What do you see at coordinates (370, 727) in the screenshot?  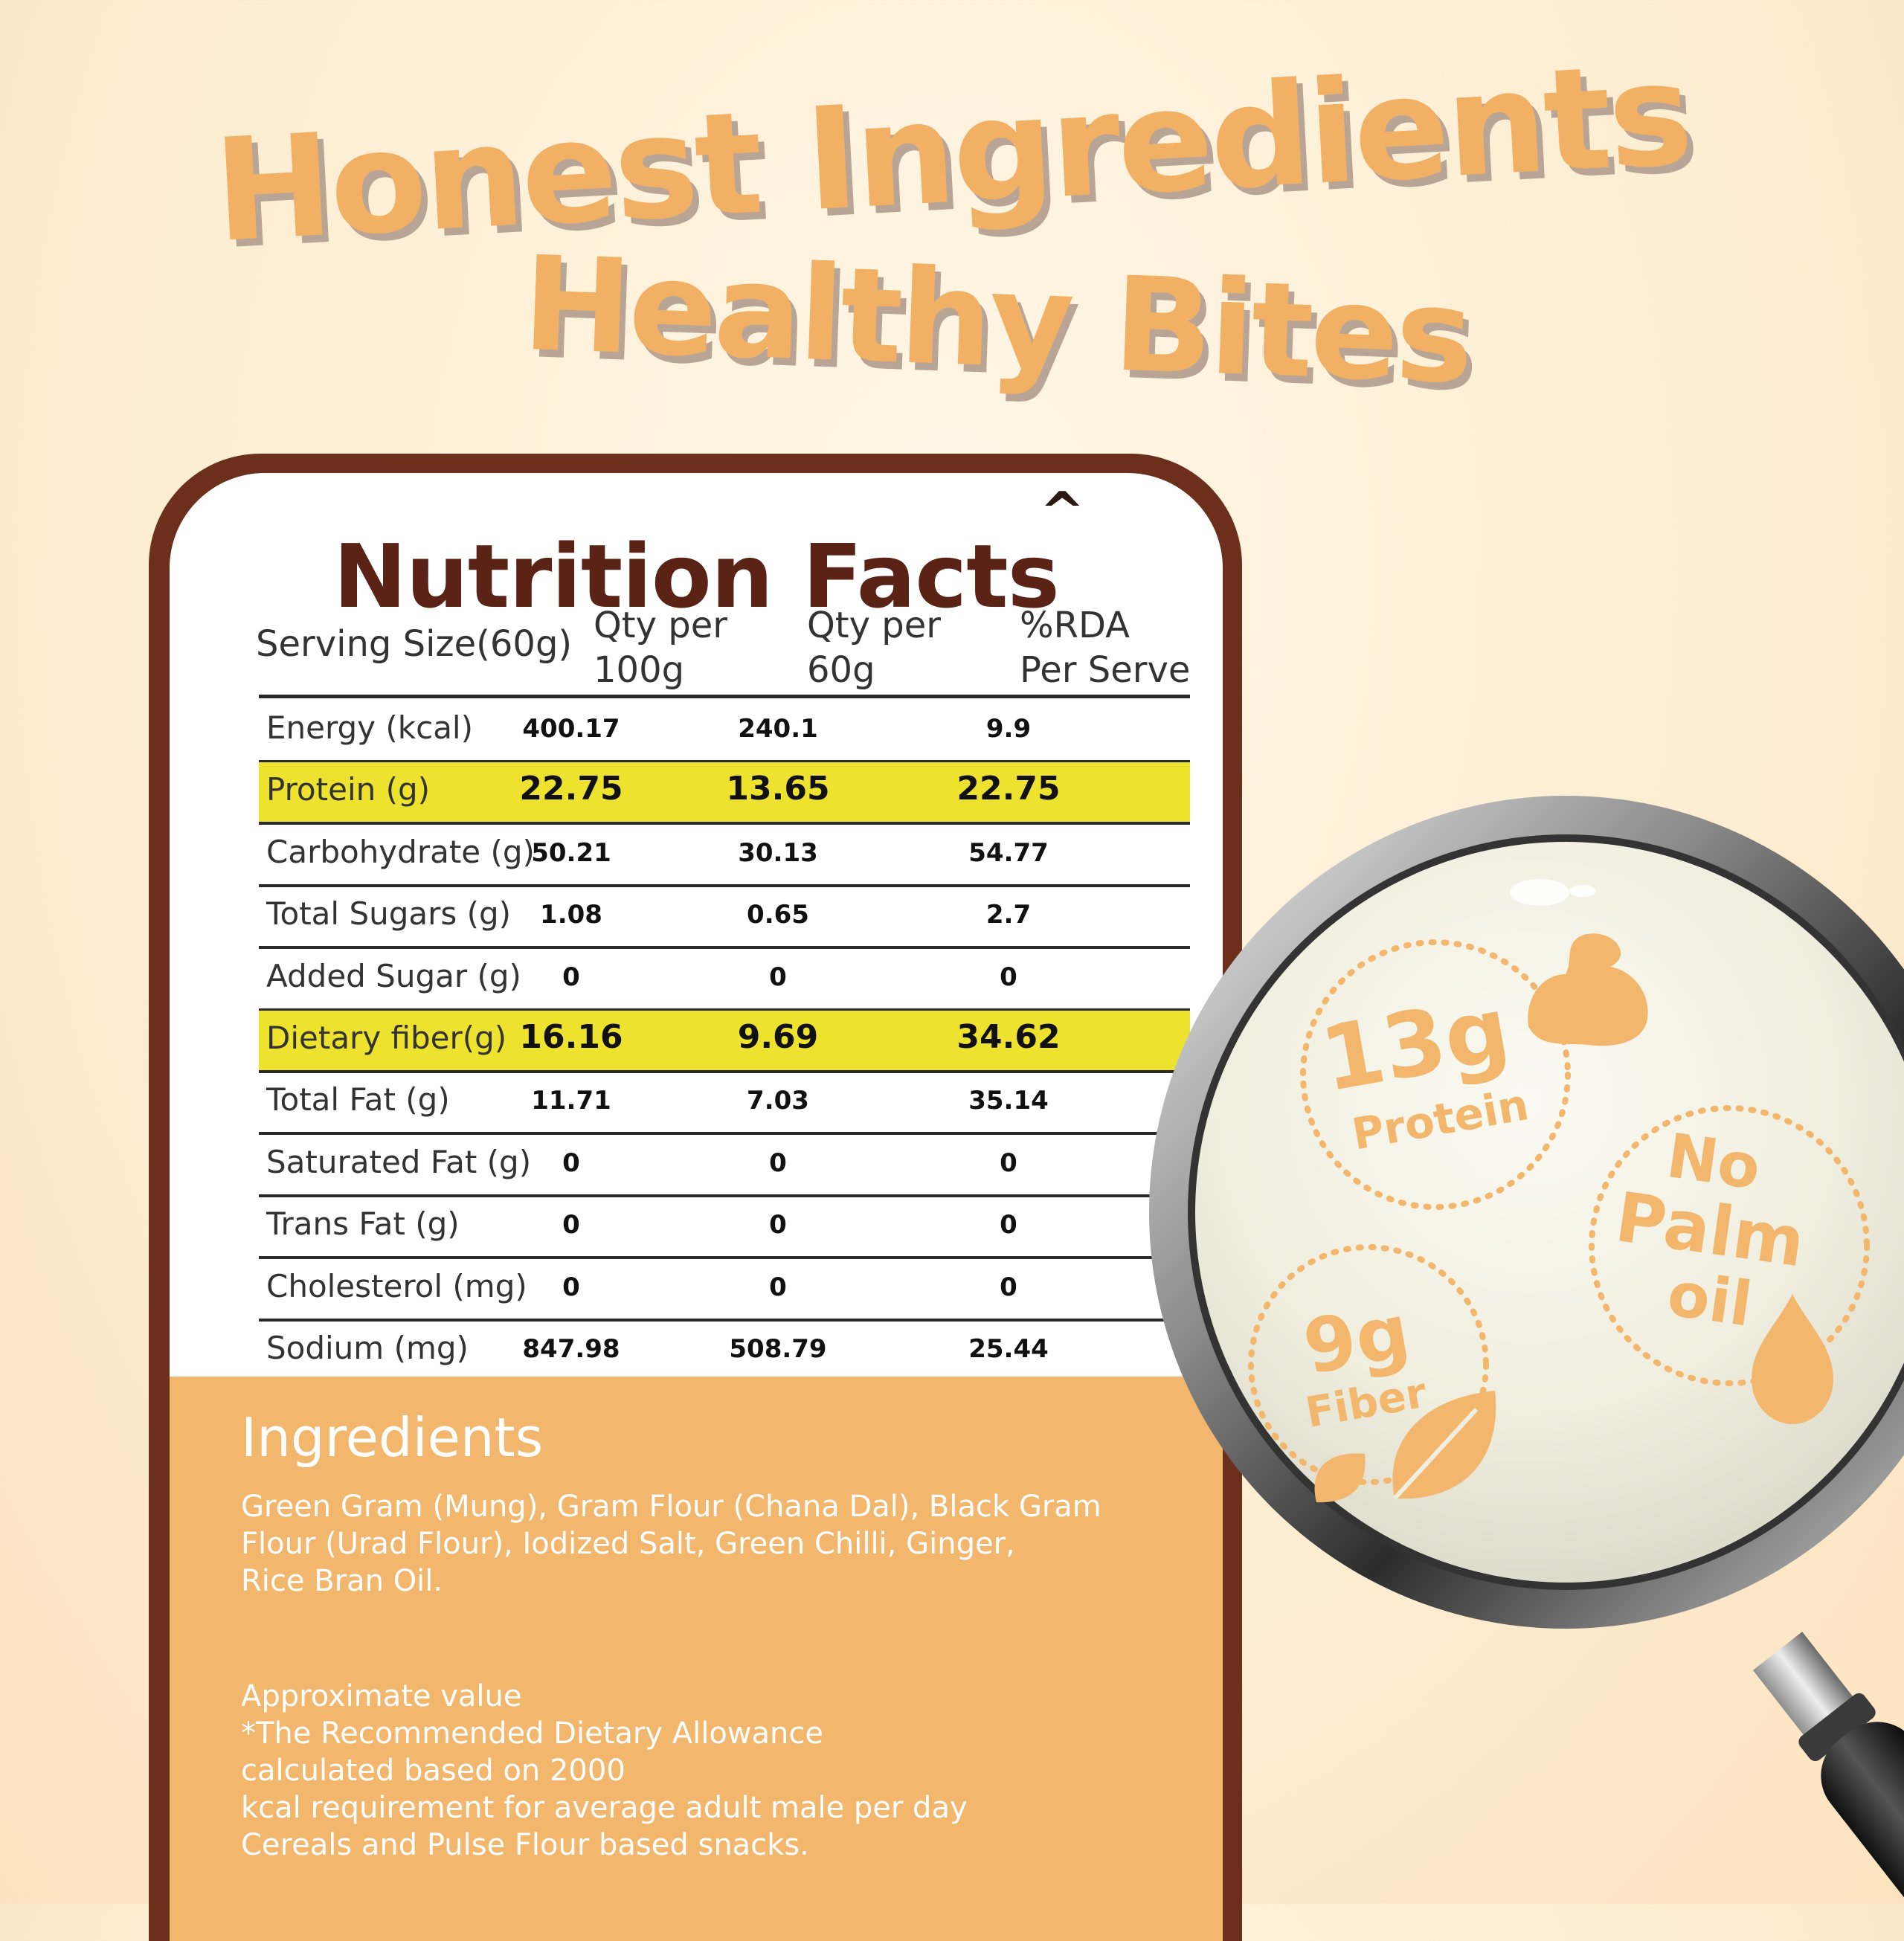 I see `nutrient-label: Energy (kcal)` at bounding box center [370, 727].